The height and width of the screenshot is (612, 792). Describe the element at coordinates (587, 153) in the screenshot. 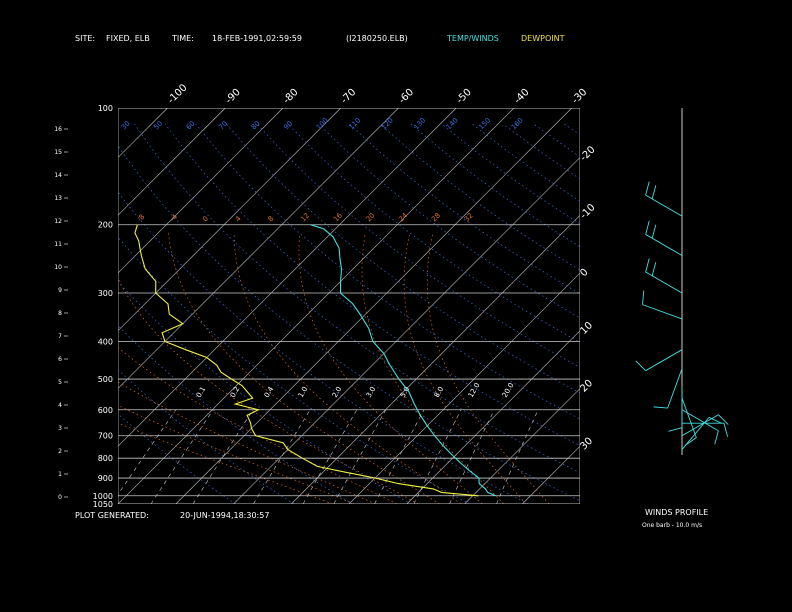

I see `isotherm-tick-label: -20` at that location.